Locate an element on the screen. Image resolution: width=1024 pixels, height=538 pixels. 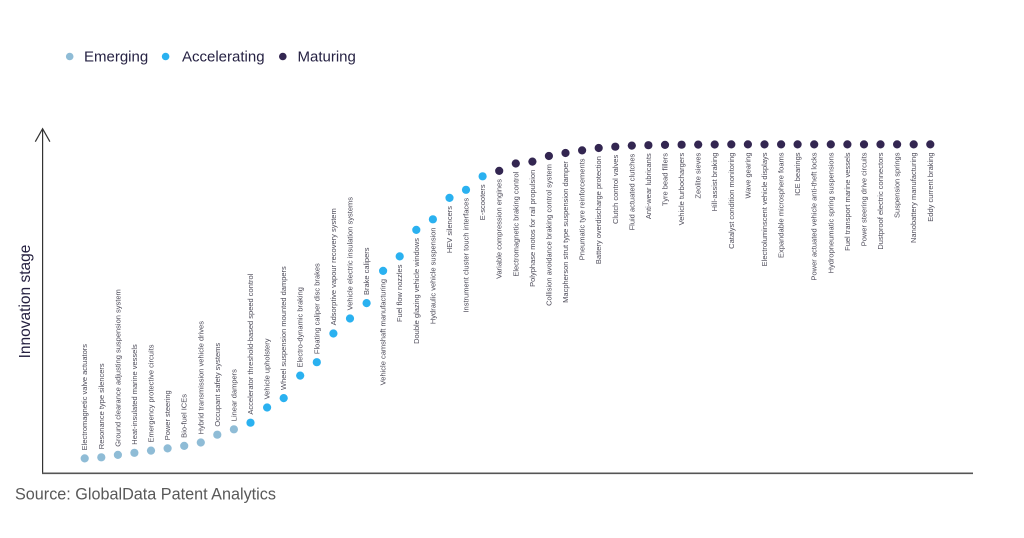
svg-text: Fluid actuated clutches is located at coordinates (631, 191).